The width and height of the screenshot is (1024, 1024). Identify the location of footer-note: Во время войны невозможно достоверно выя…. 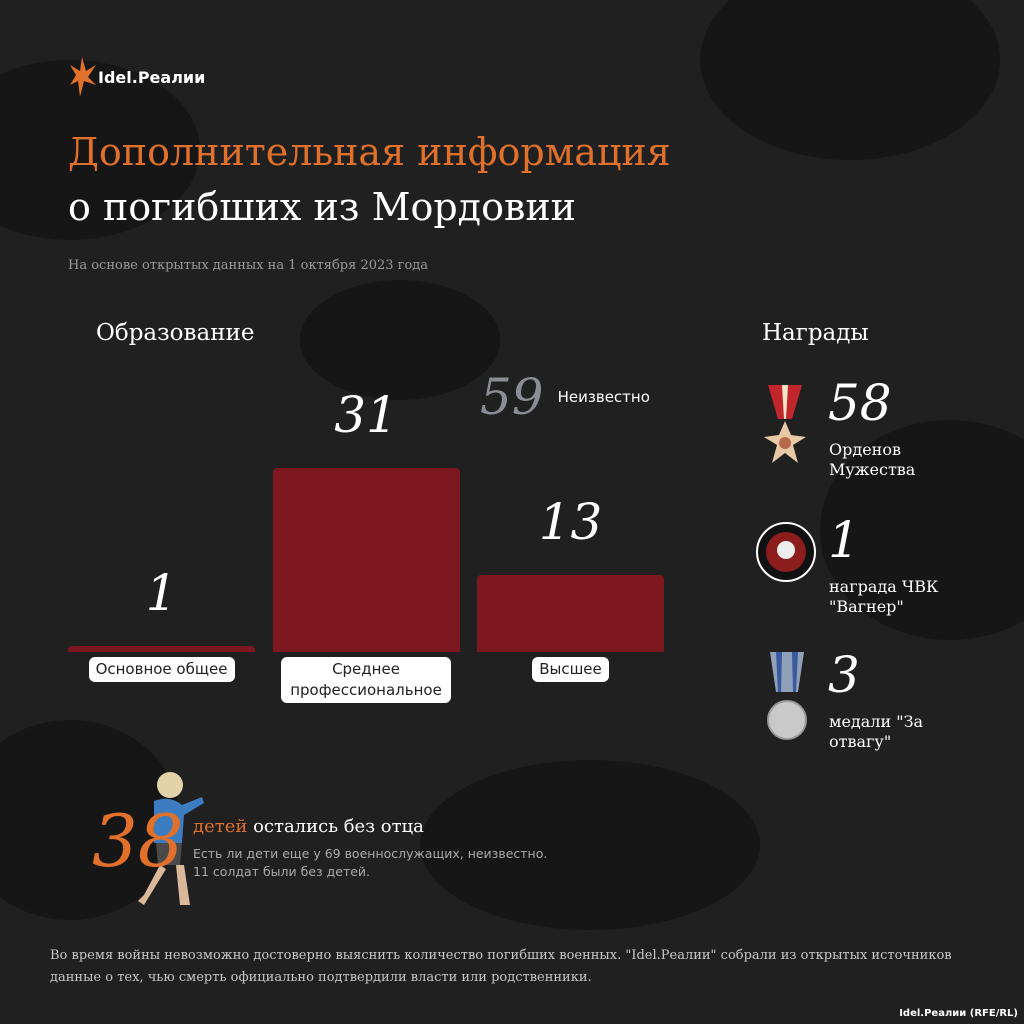
(501, 966).